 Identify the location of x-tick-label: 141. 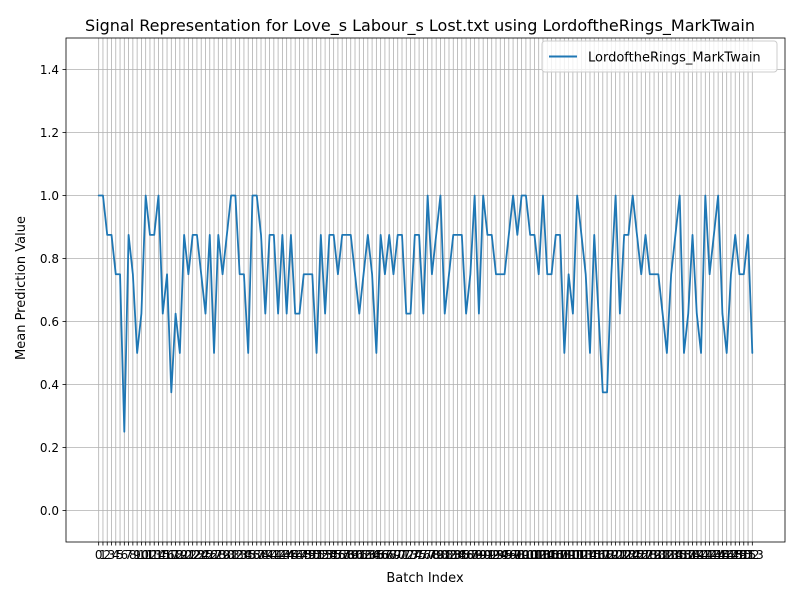
(701, 555).